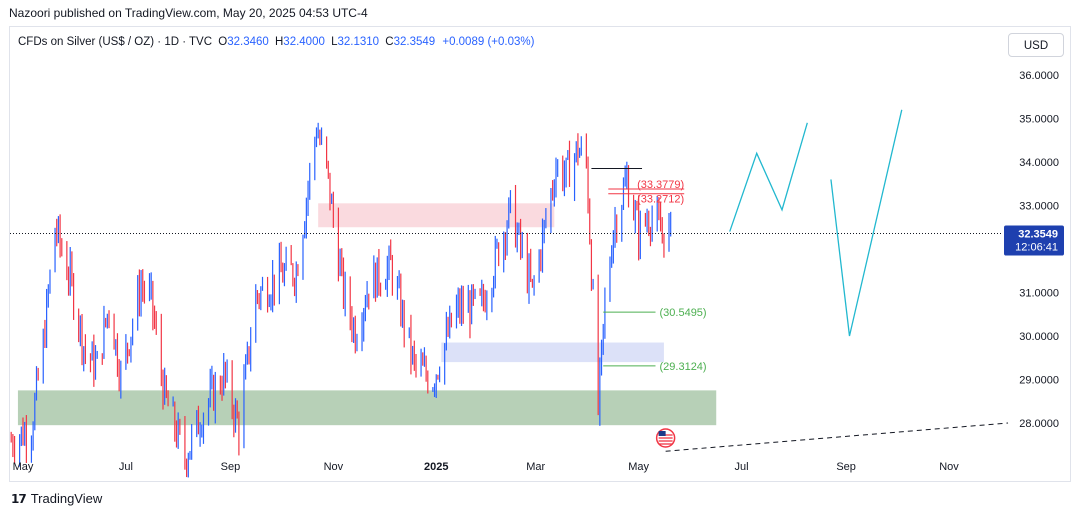  What do you see at coordinates (66, 498) in the screenshot?
I see `tradingview-logo-text: TradingView` at bounding box center [66, 498].